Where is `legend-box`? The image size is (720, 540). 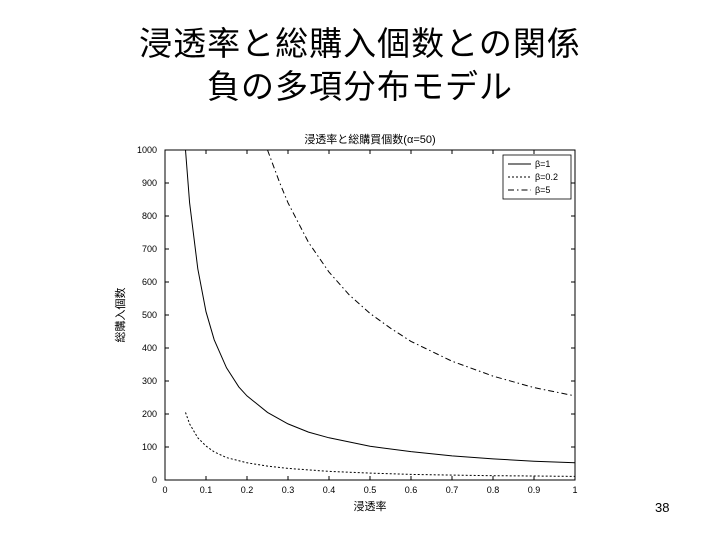 legend-box is located at coordinates (537, 177).